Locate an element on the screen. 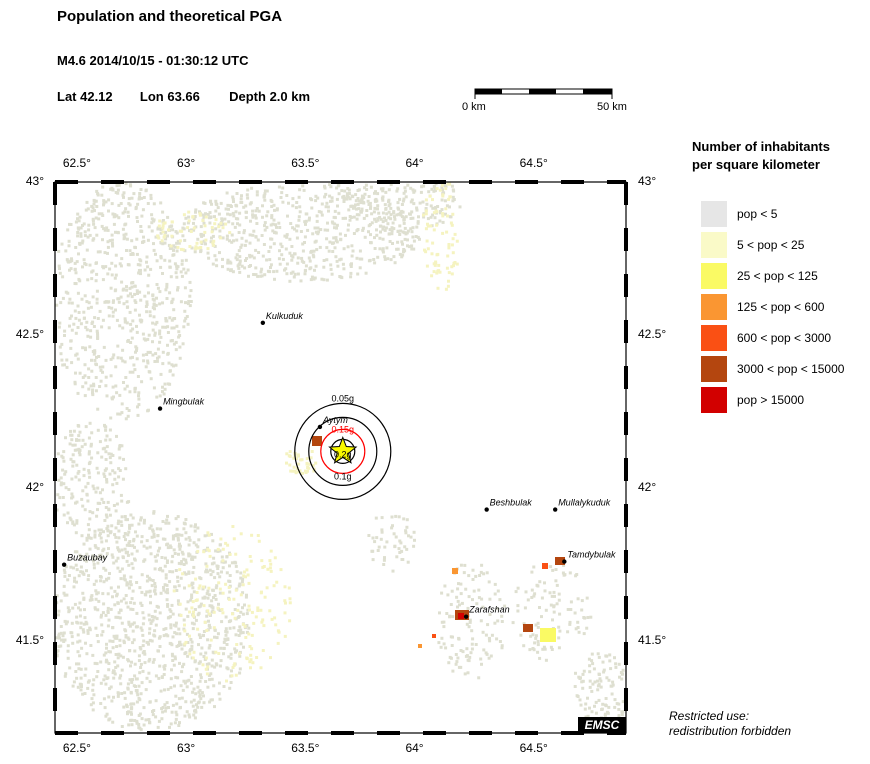 This screenshot has width=870, height=764. legend-item: 25 < pop < 125 is located at coordinates (785, 276).